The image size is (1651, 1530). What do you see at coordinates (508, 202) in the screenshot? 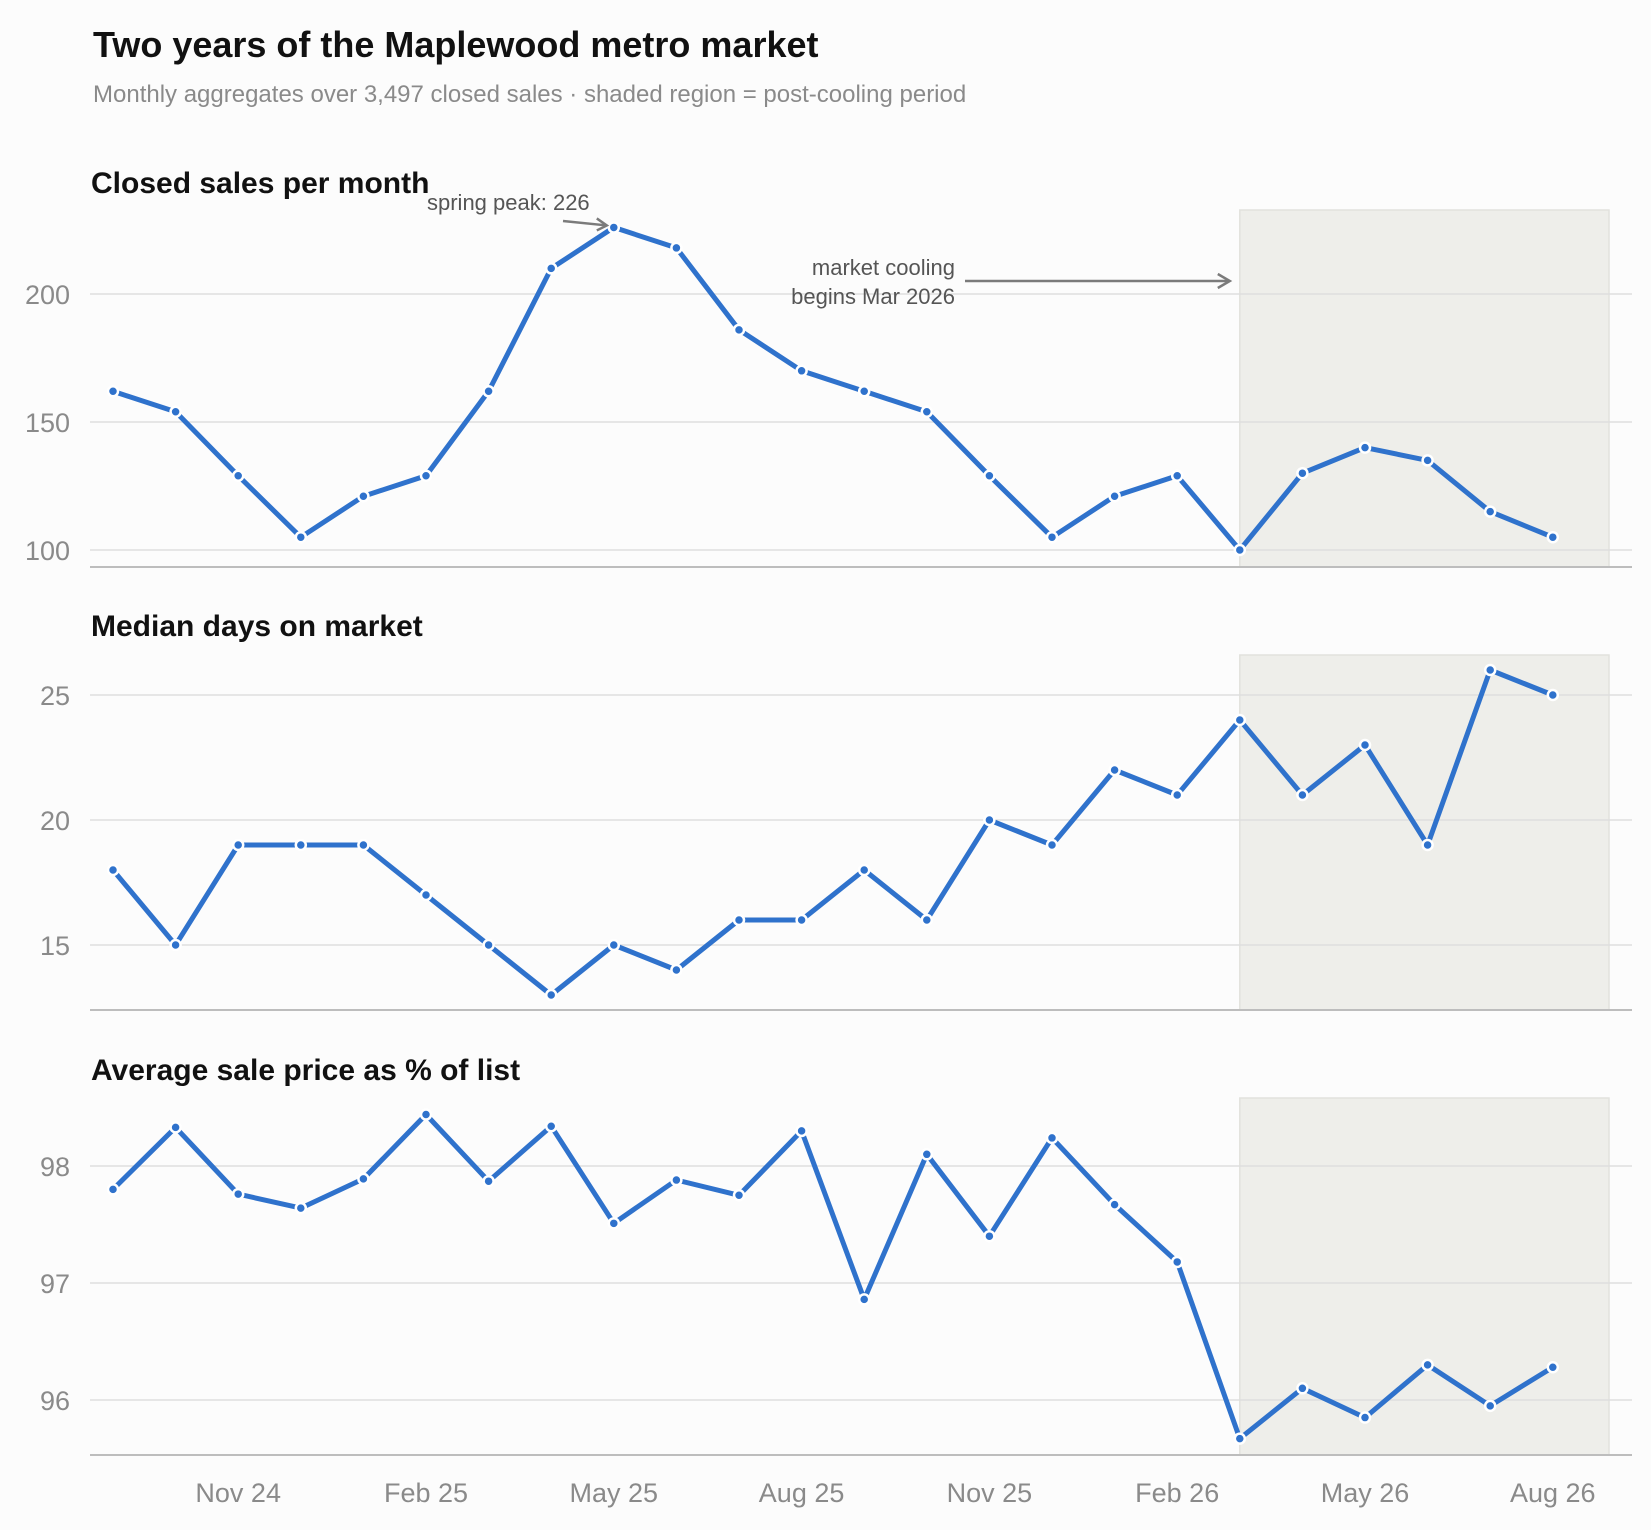
I see `peak-annotation: spring peak: 226` at bounding box center [508, 202].